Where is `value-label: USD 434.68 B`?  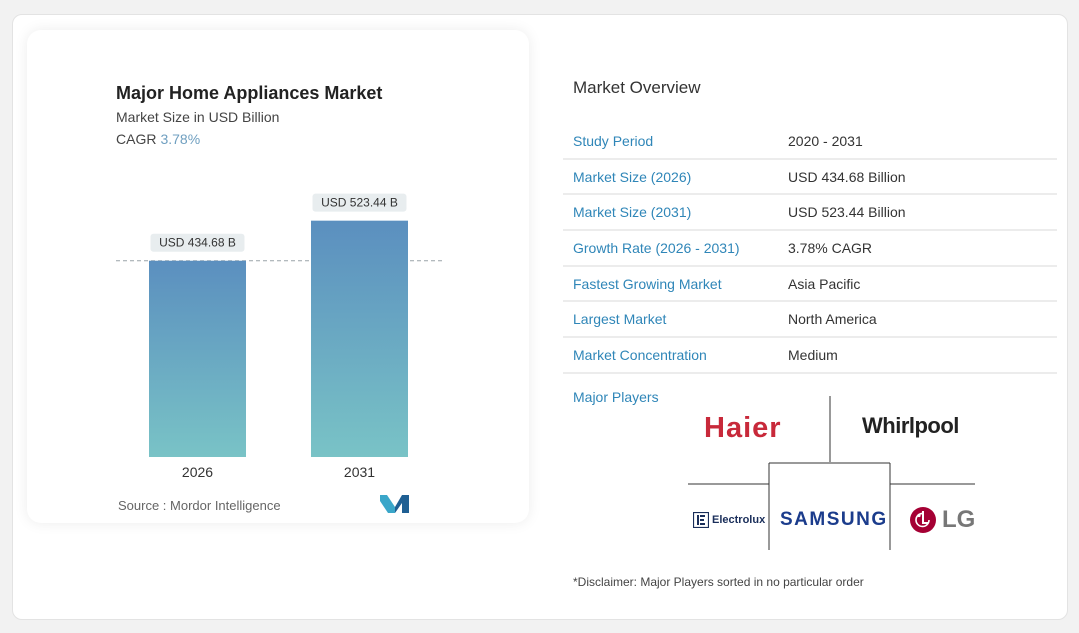
value-label: USD 434.68 B is located at coordinates (197, 243).